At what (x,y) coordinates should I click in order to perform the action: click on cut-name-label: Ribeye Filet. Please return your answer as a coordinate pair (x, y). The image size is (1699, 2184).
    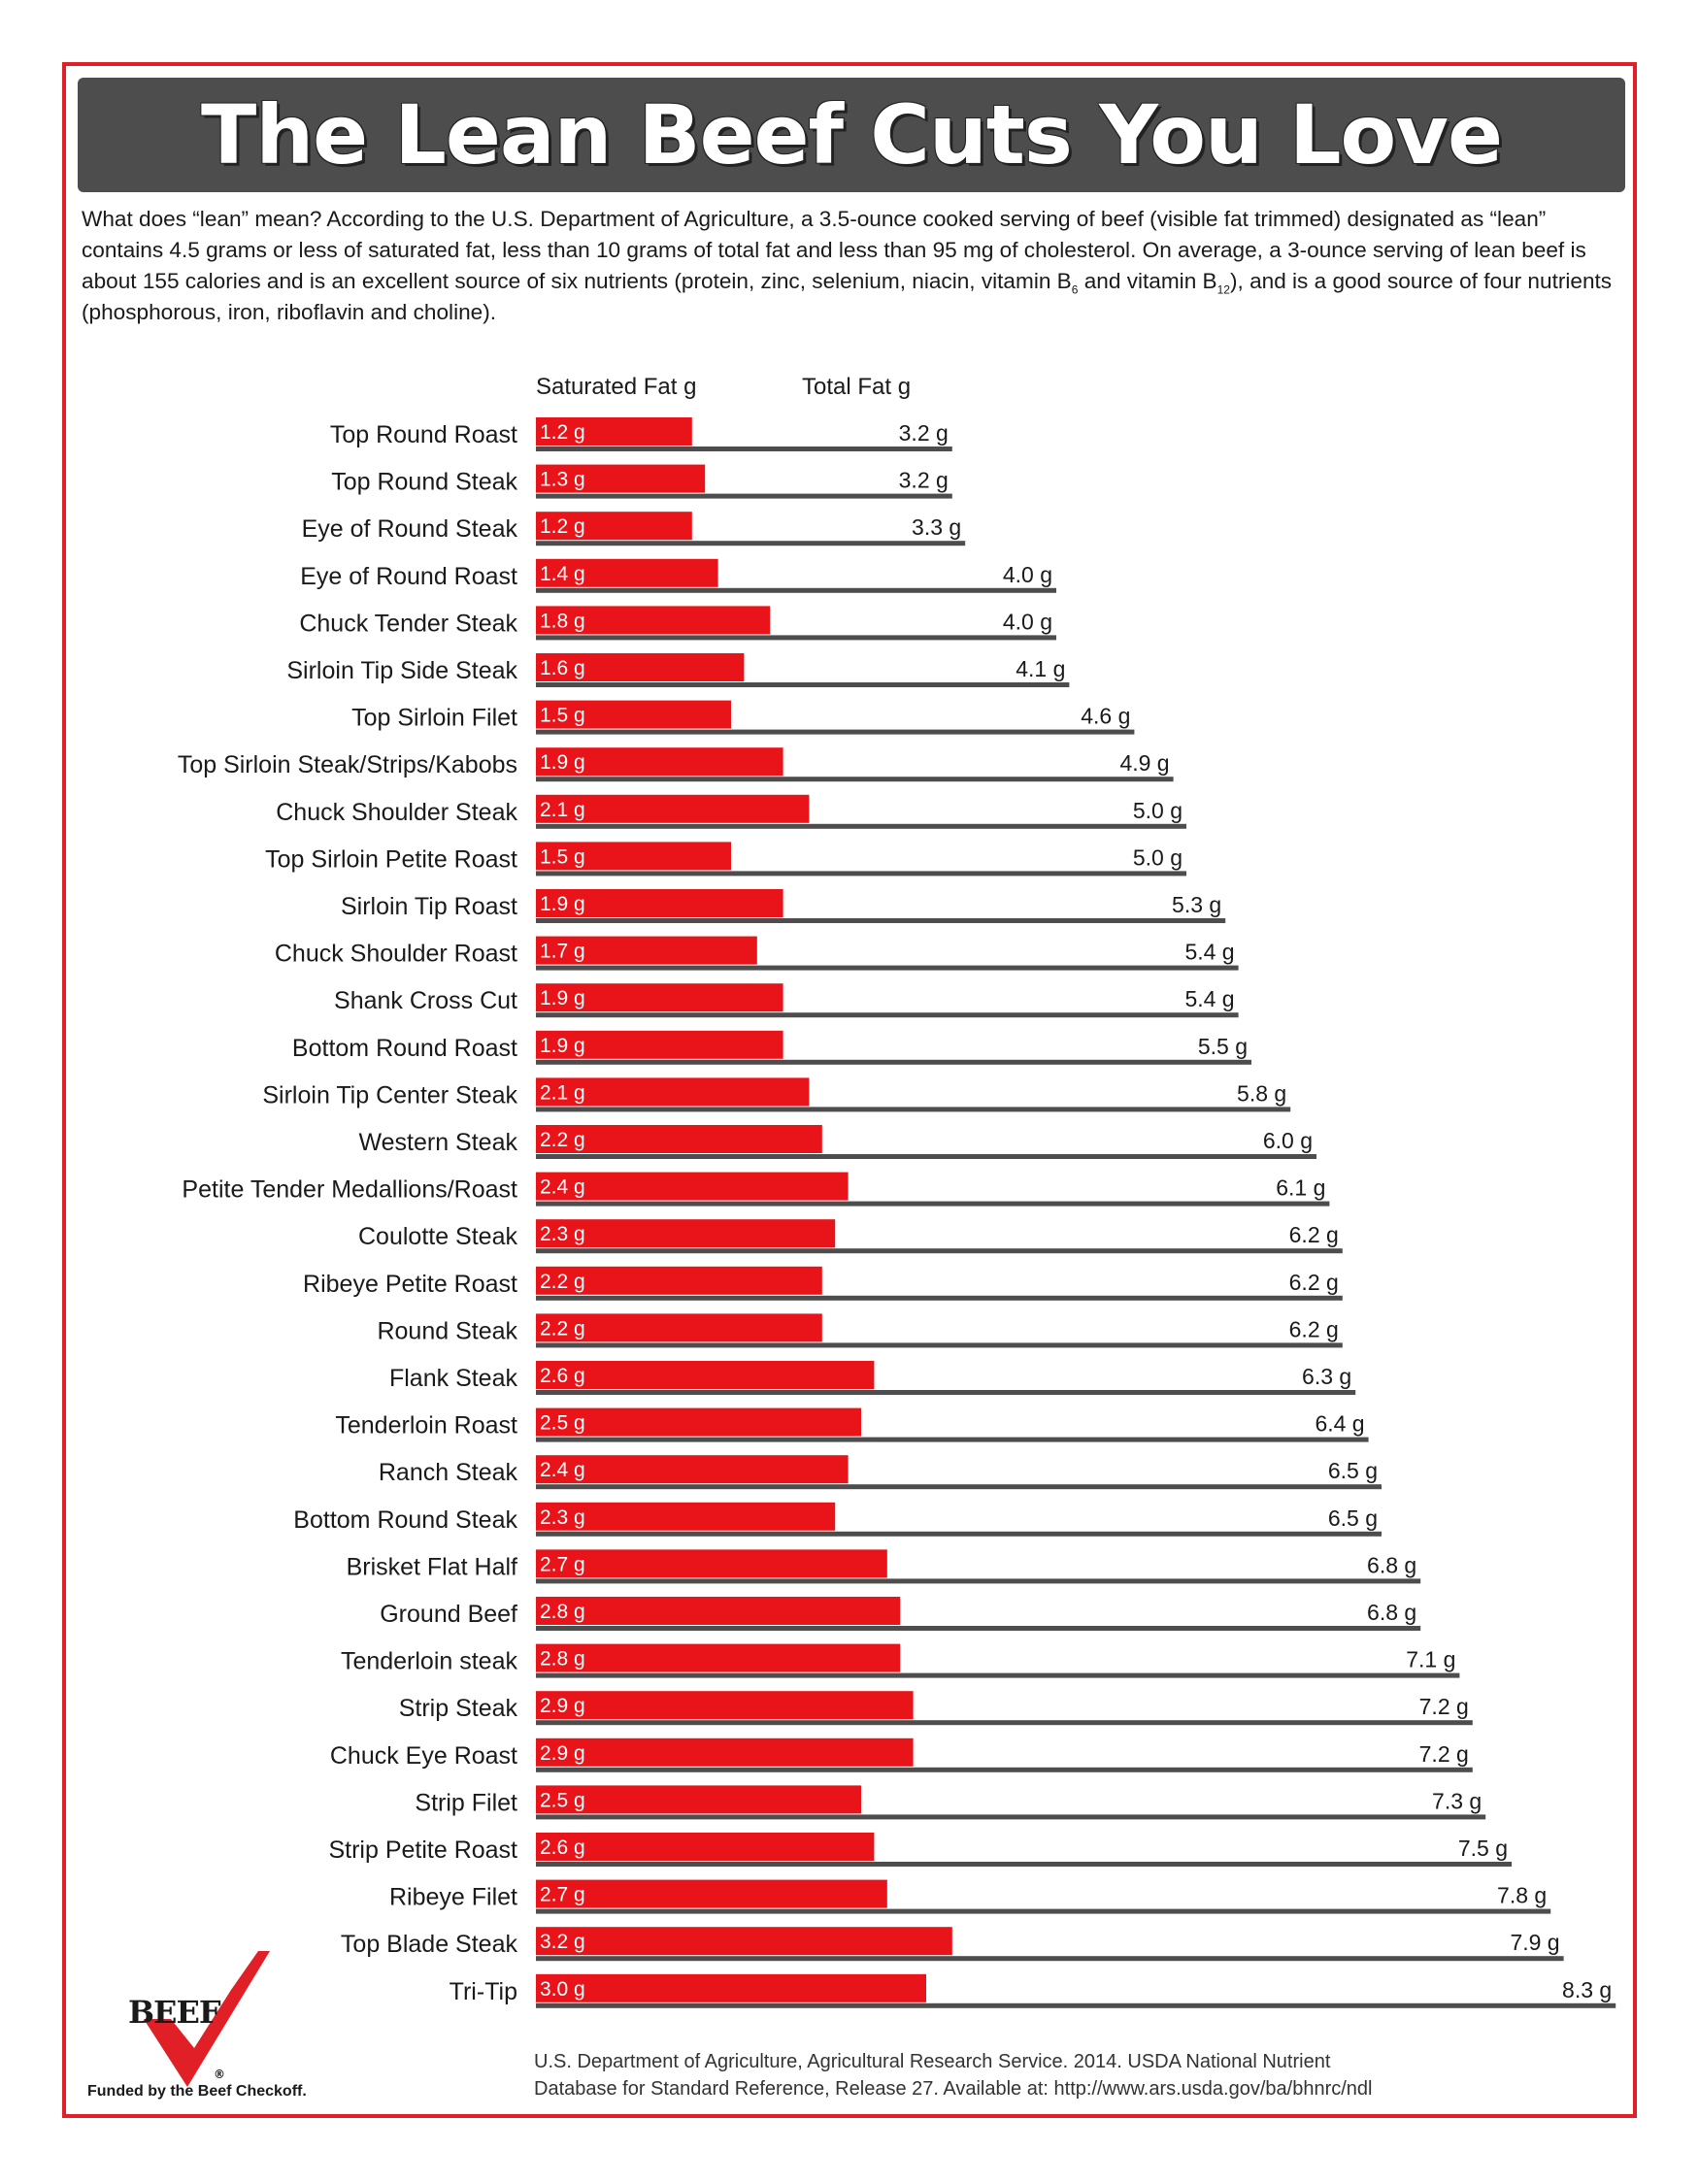
    Looking at the image, I should click on (453, 1897).